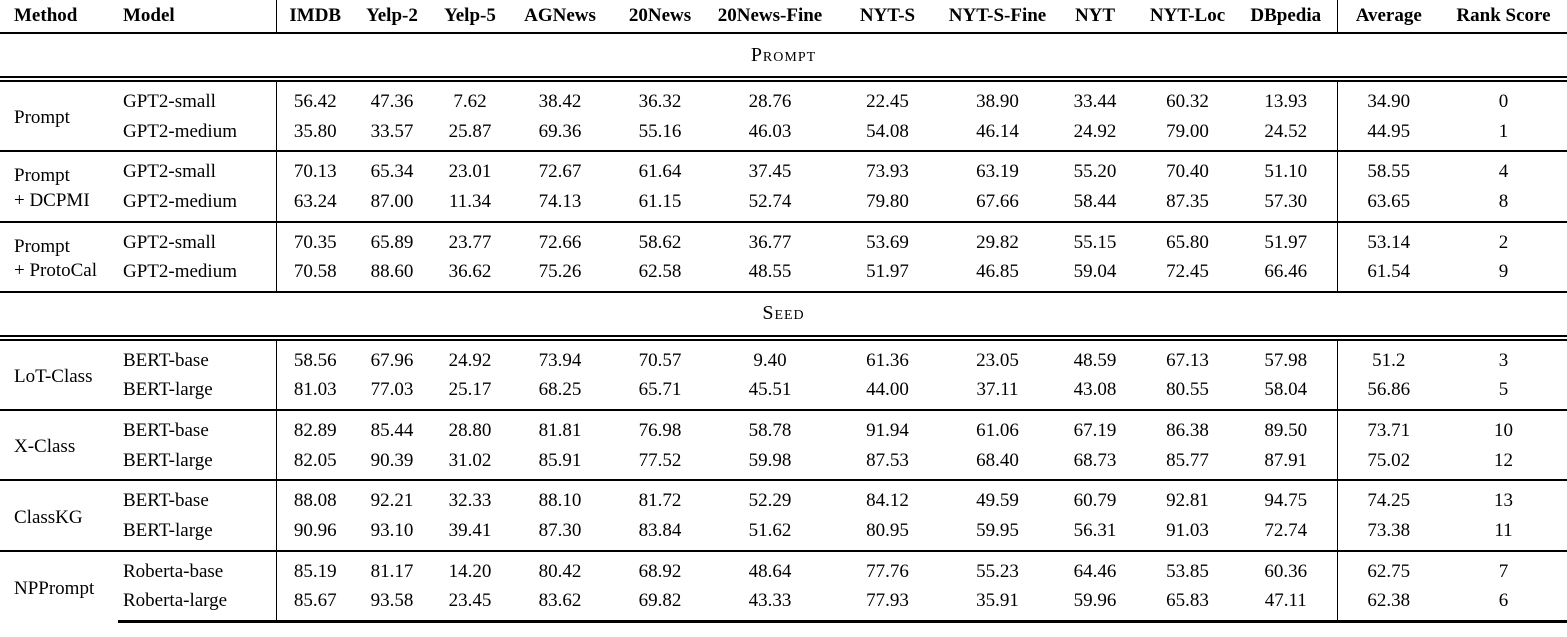 The height and width of the screenshot is (637, 1567). What do you see at coordinates (314, 463) in the screenshot?
I see `score-cell-imdb: 82.05` at bounding box center [314, 463].